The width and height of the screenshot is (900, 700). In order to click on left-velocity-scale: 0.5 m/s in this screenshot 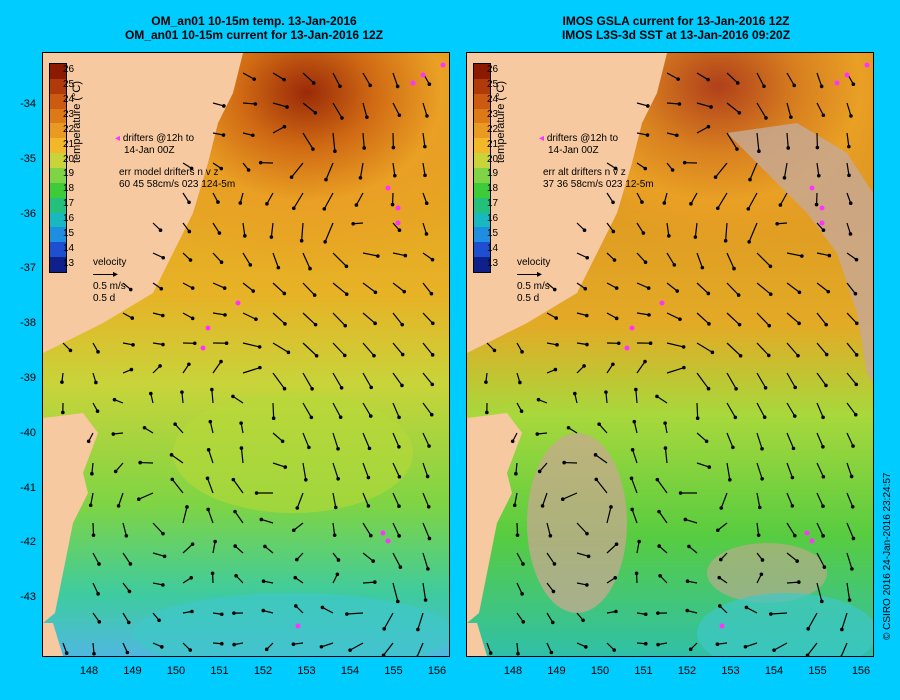, I will do `click(109, 286)`.